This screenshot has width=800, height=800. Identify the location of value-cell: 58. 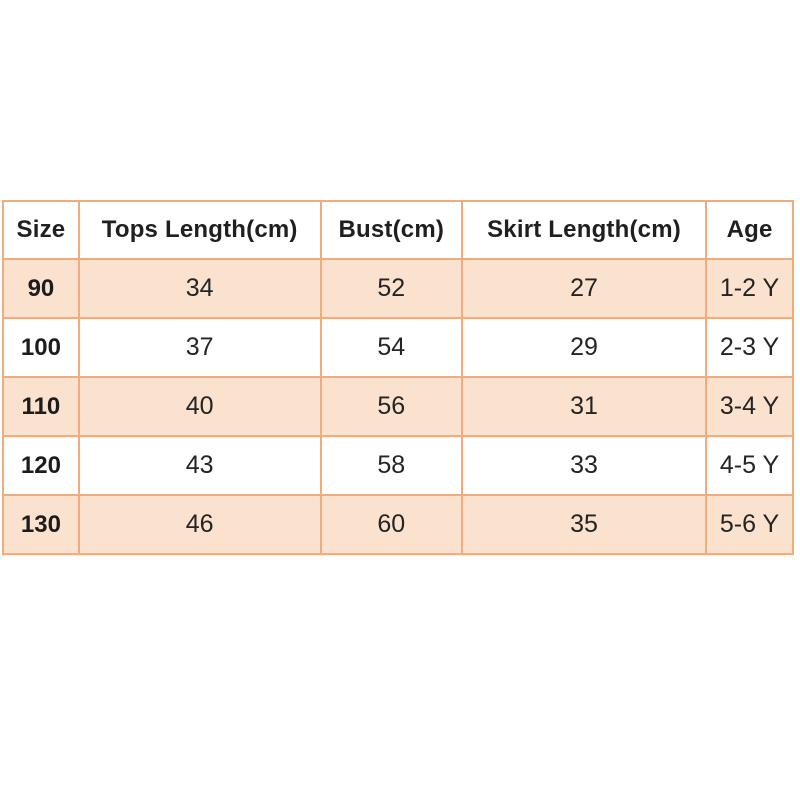
(391, 465).